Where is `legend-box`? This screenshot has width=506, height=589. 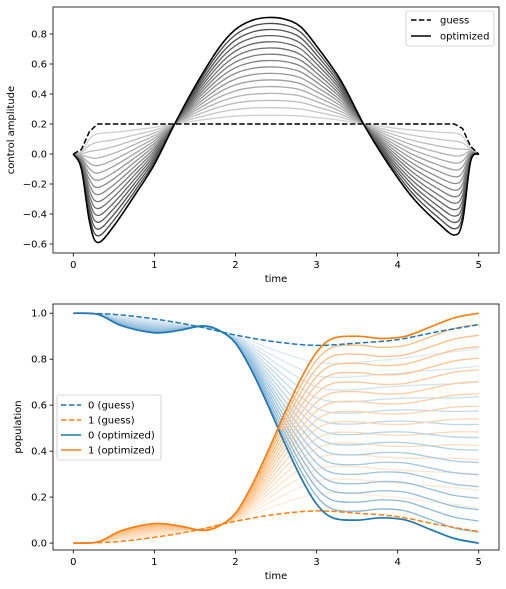
legend-box is located at coordinates (109, 427).